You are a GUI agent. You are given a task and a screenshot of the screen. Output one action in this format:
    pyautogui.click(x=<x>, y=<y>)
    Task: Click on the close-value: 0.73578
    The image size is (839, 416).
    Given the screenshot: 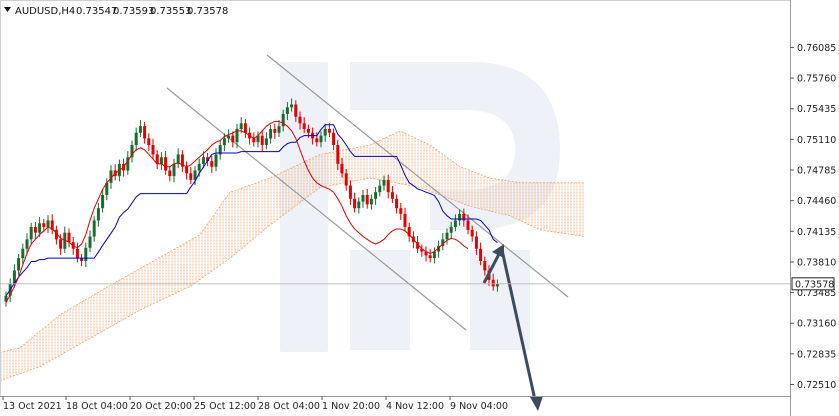 What is the action you would take?
    pyautogui.click(x=207, y=11)
    